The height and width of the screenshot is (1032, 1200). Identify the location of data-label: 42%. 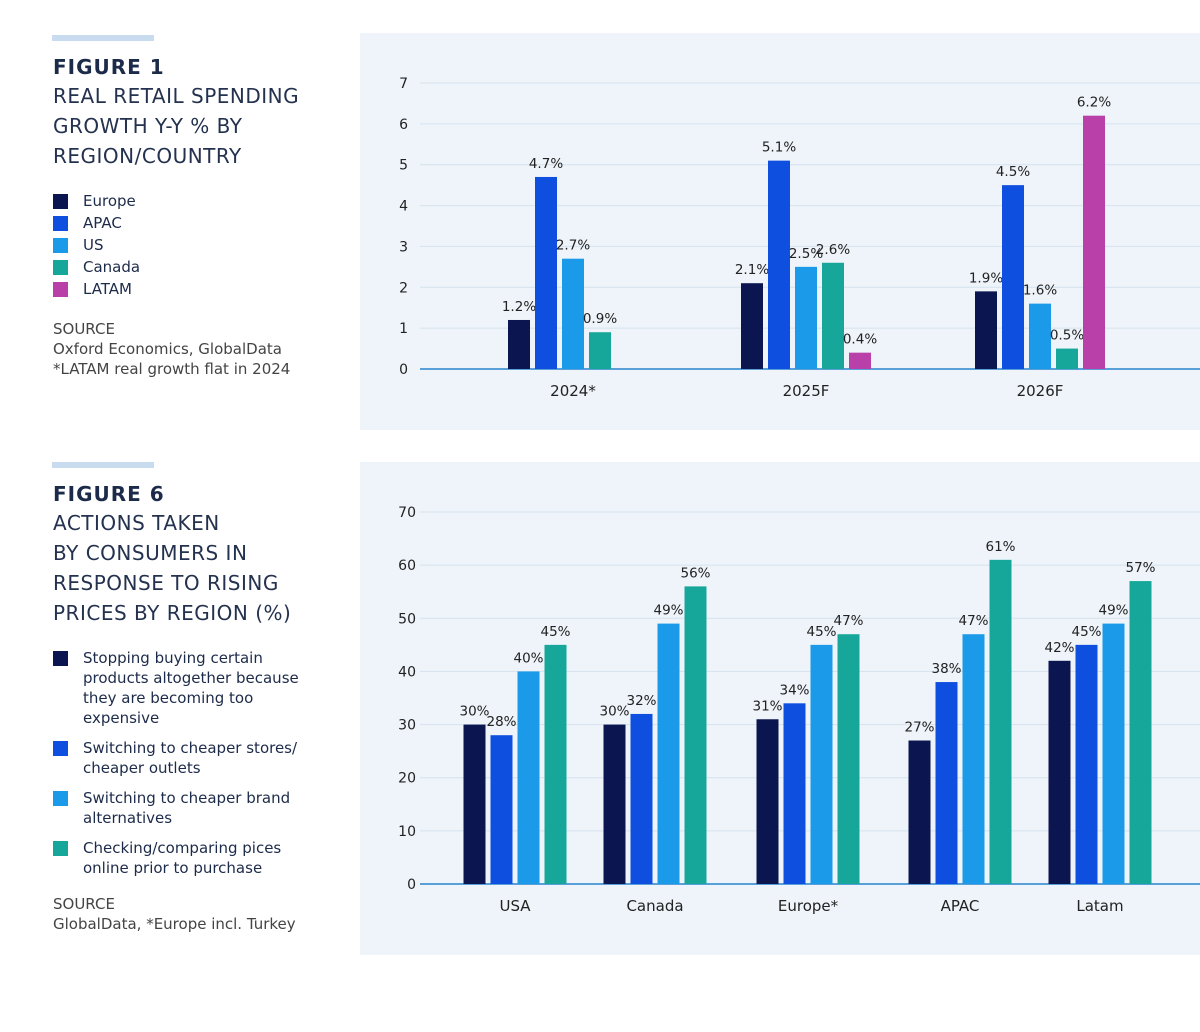
(1059, 648).